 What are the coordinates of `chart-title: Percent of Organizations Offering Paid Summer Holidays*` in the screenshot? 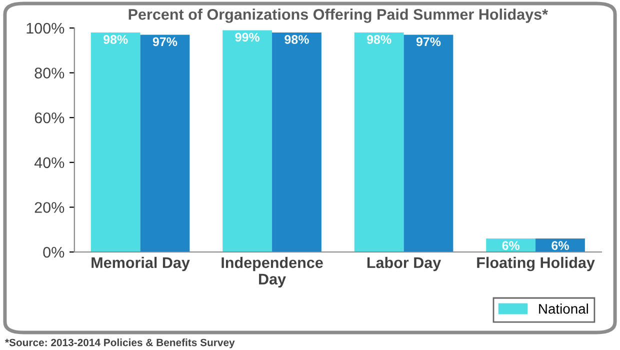 It's located at (338, 15).